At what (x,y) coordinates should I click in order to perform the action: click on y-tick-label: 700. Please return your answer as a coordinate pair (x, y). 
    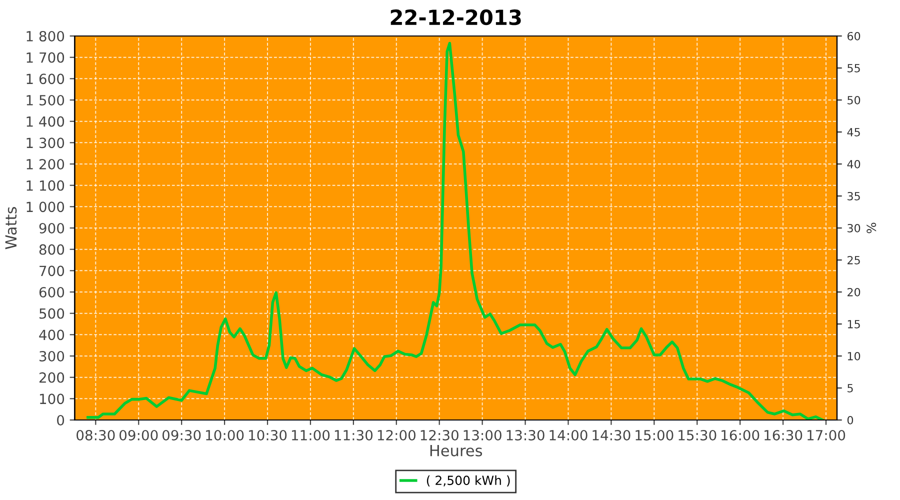
    Looking at the image, I should click on (52, 271).